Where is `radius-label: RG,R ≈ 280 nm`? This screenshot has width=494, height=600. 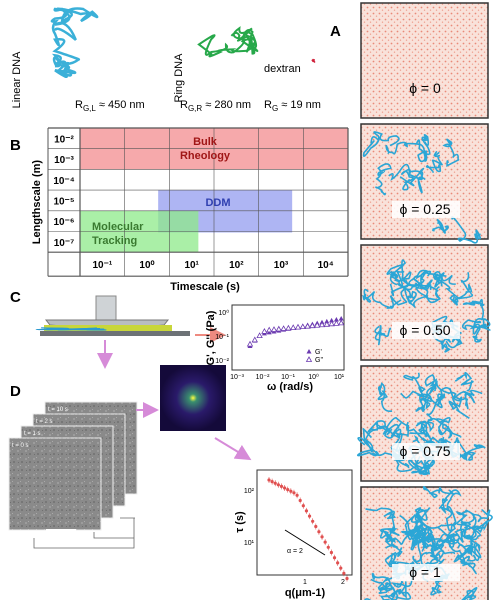 radius-label: RG,R ≈ 280 nm is located at coordinates (215, 106).